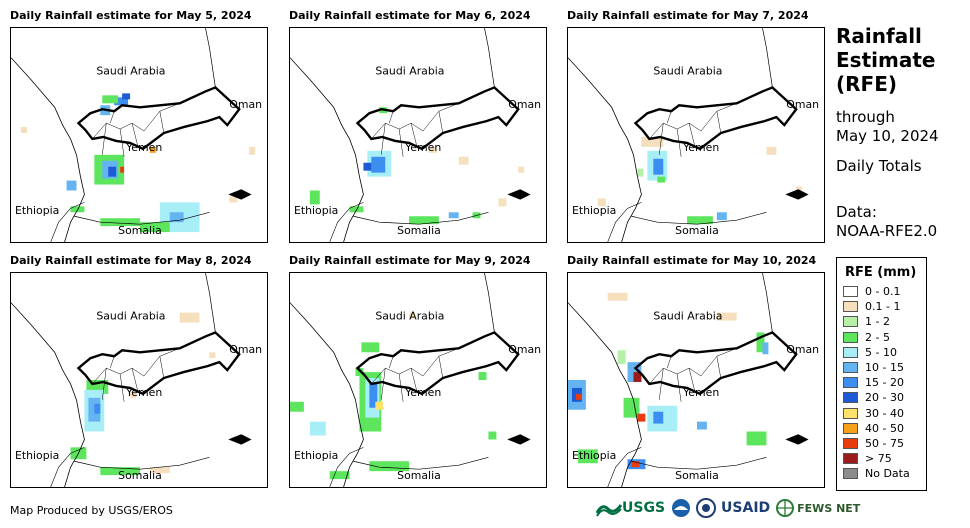  I want to click on panel-title-may9: Daily Rainfall estimate for May 9, 2024, so click(410, 260).